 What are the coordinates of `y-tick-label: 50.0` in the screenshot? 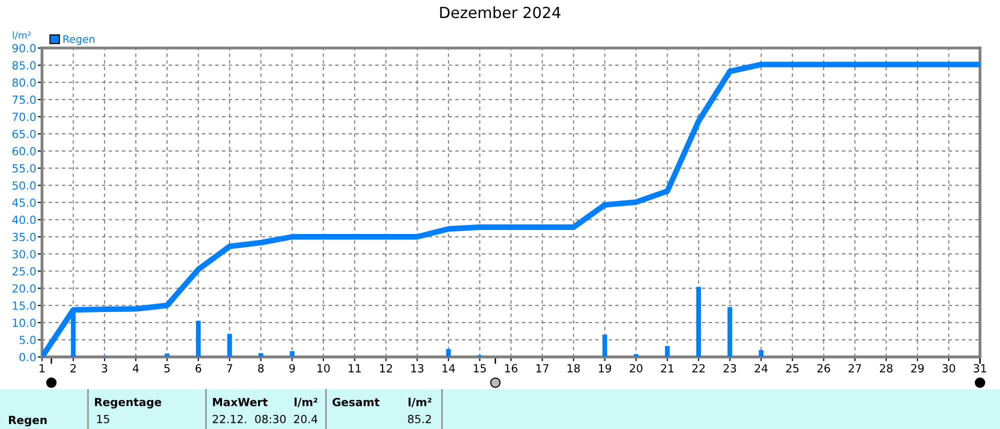 It's located at (24, 185).